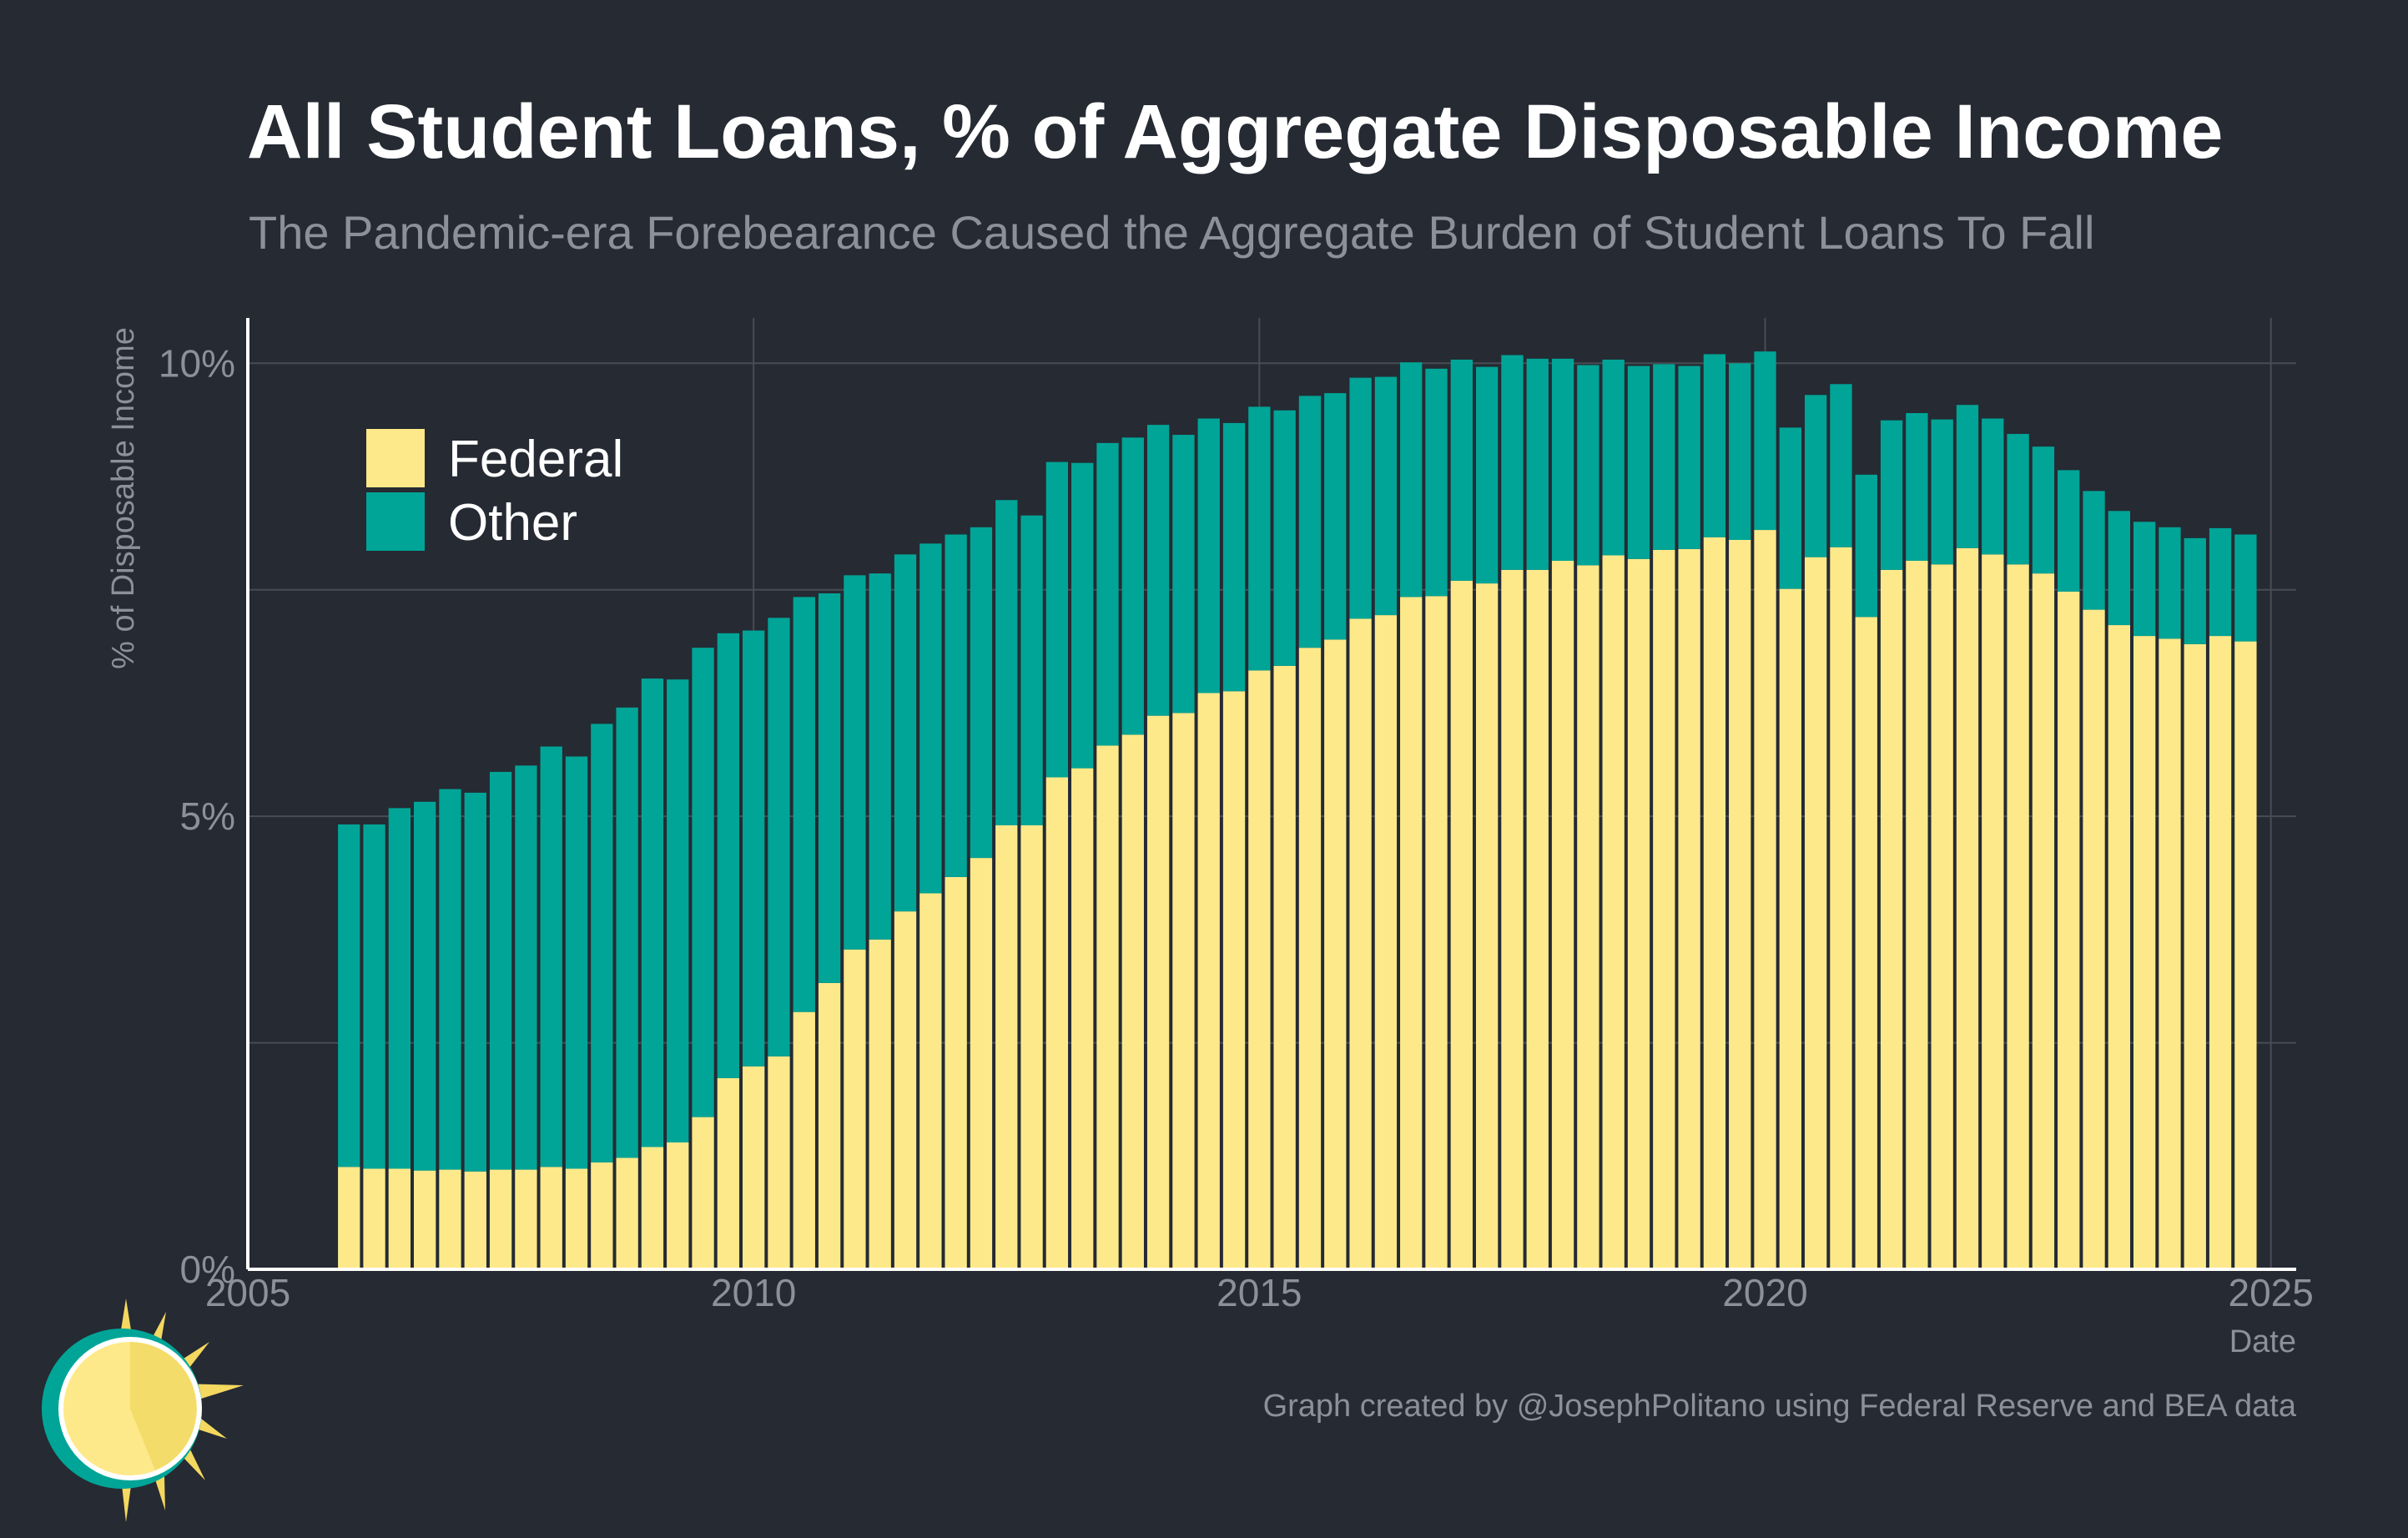 Image resolution: width=2408 pixels, height=1538 pixels. Describe the element at coordinates (2271, 1292) in the screenshot. I see `x-tick-label: 2025` at that location.